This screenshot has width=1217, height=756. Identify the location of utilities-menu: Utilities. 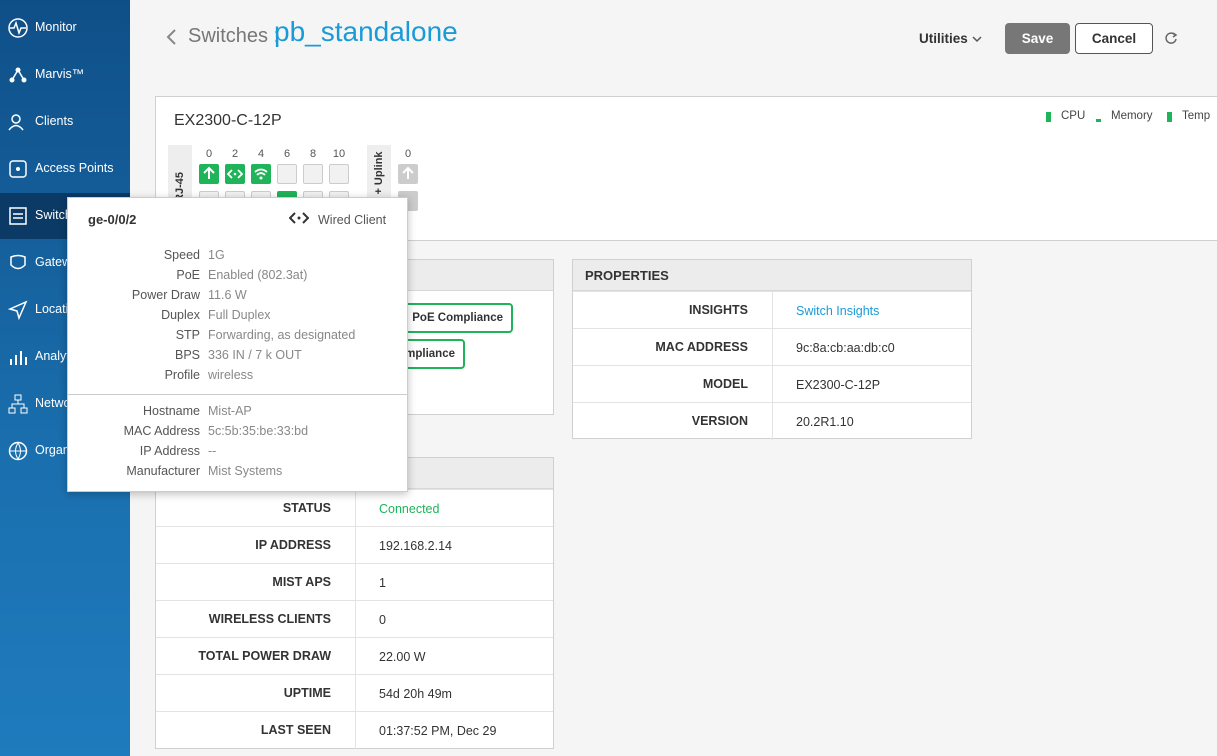
(950, 38).